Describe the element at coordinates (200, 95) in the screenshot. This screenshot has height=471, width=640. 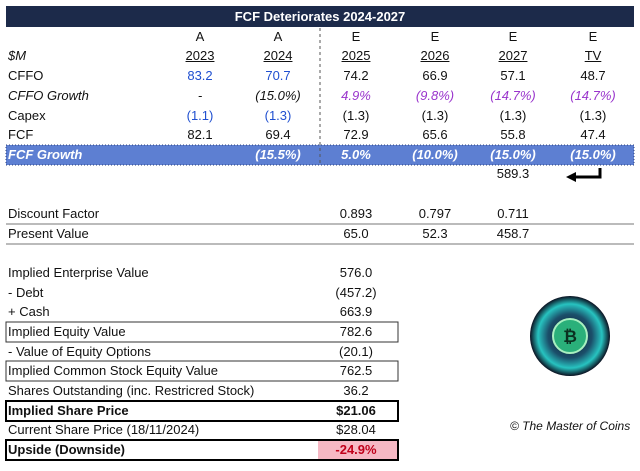
I see `cell: -` at that location.